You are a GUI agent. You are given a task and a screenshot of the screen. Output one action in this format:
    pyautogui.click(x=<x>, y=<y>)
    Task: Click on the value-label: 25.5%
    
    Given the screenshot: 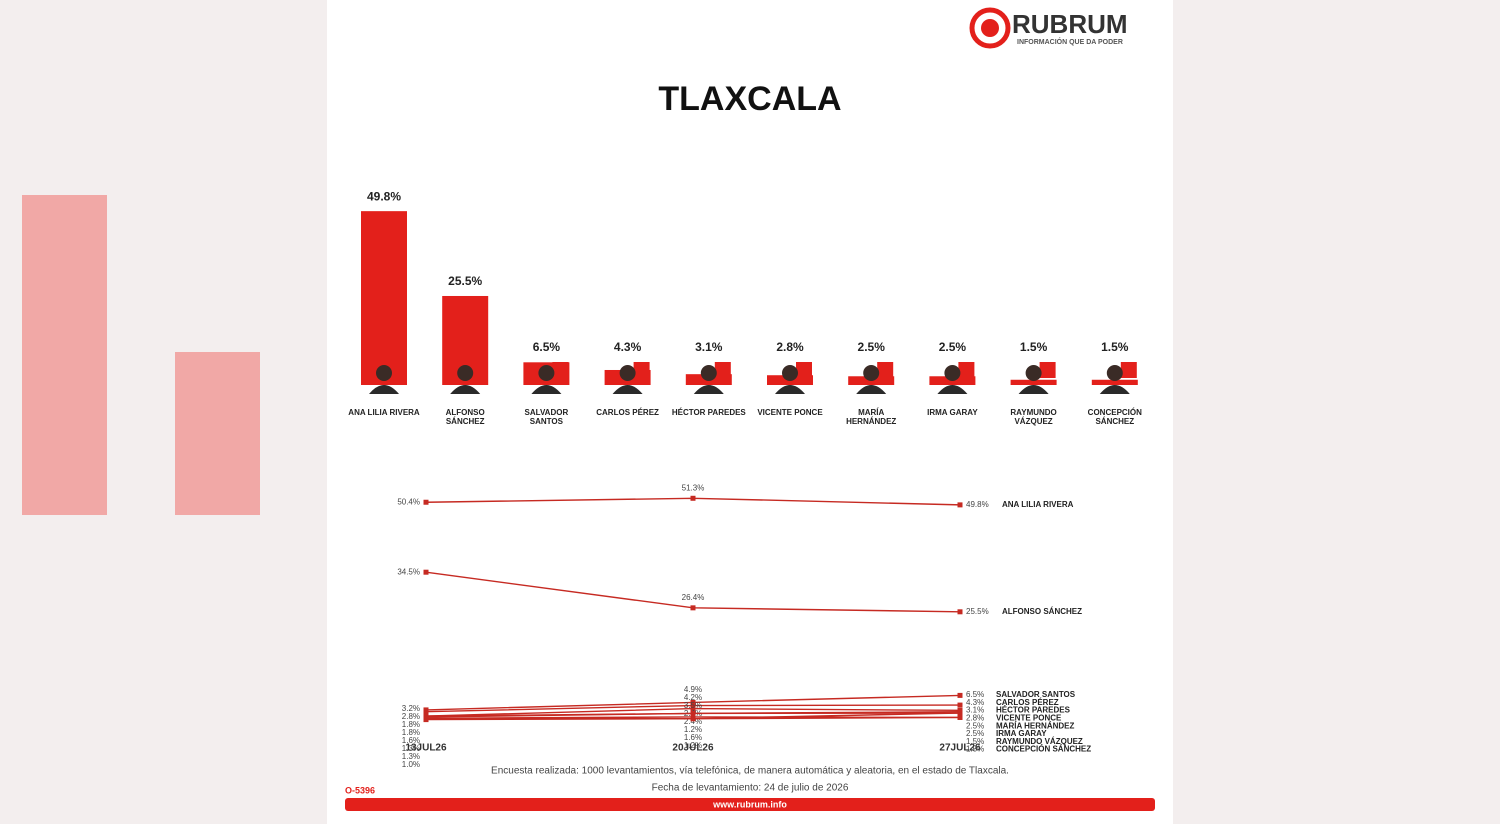 What is the action you would take?
    pyautogui.click(x=465, y=281)
    